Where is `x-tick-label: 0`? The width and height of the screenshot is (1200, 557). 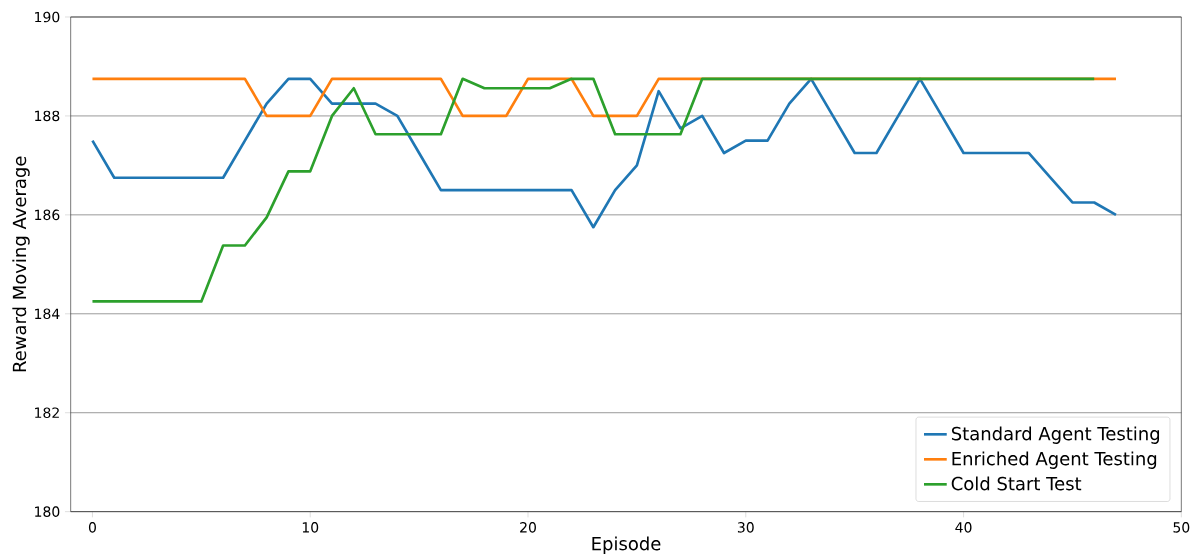
x-tick-label: 0 is located at coordinates (92, 527).